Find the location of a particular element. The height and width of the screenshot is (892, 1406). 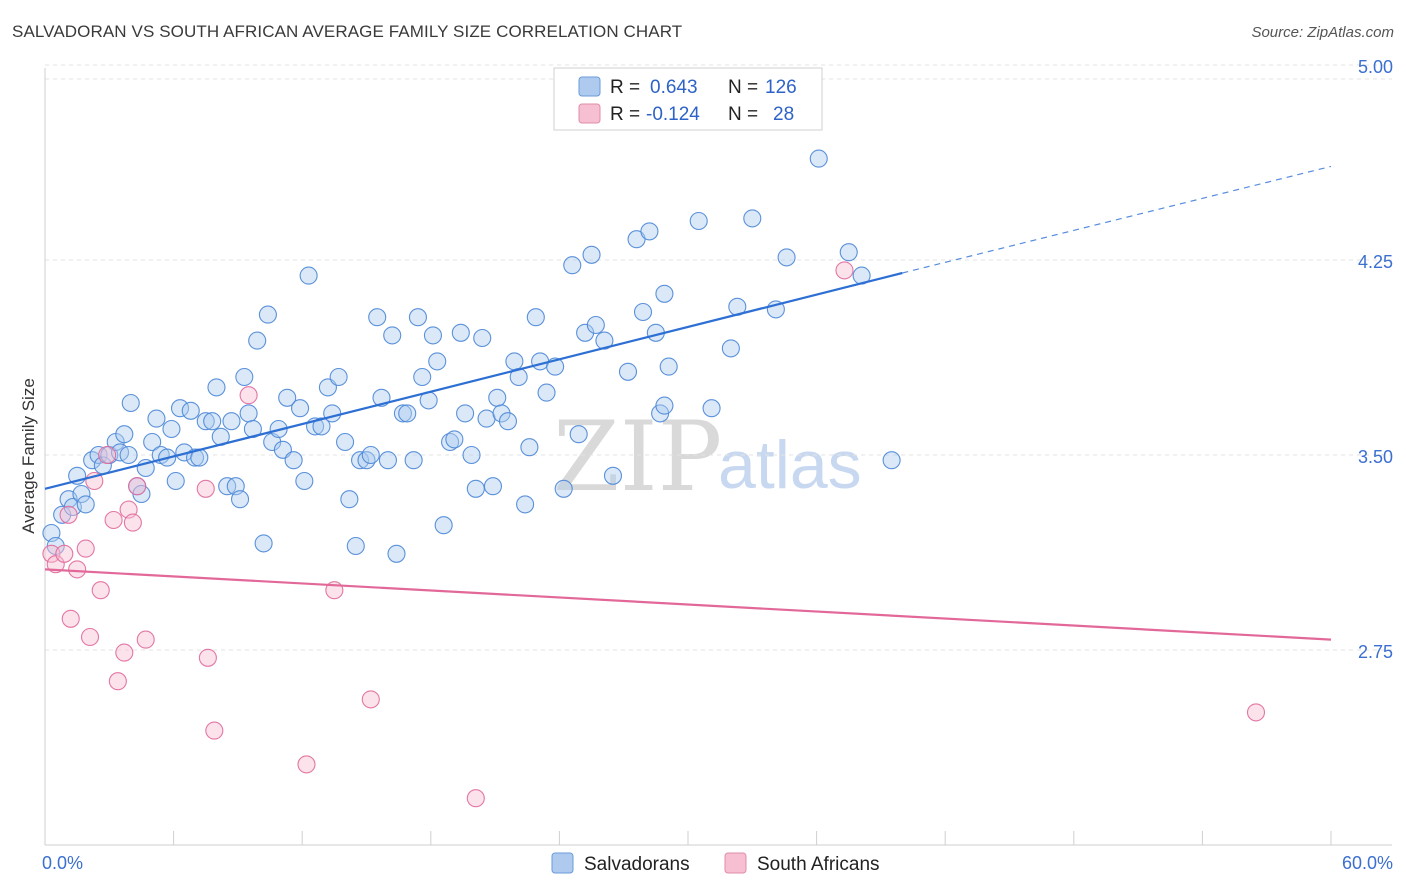

watermark-atlas: atlas is located at coordinates (790, 465).